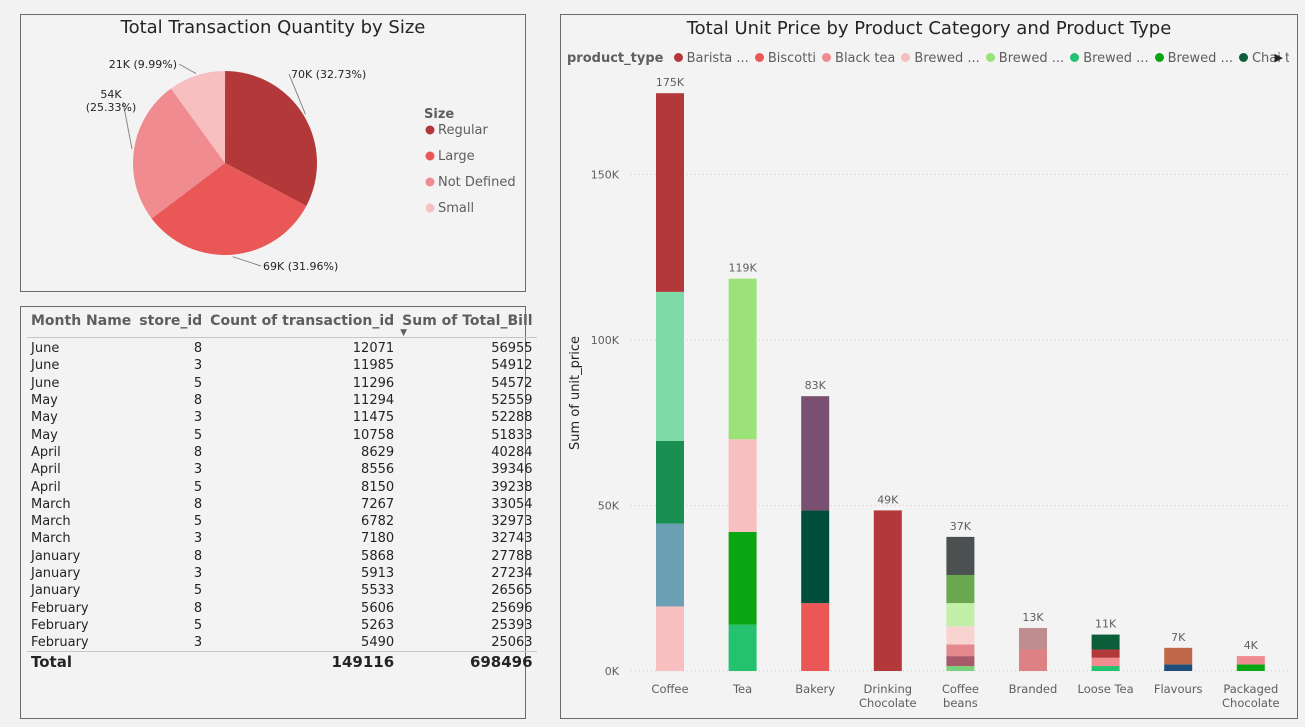  Describe the element at coordinates (282, 504) in the screenshot. I see `table-row: March 8 7267 33054` at that location.